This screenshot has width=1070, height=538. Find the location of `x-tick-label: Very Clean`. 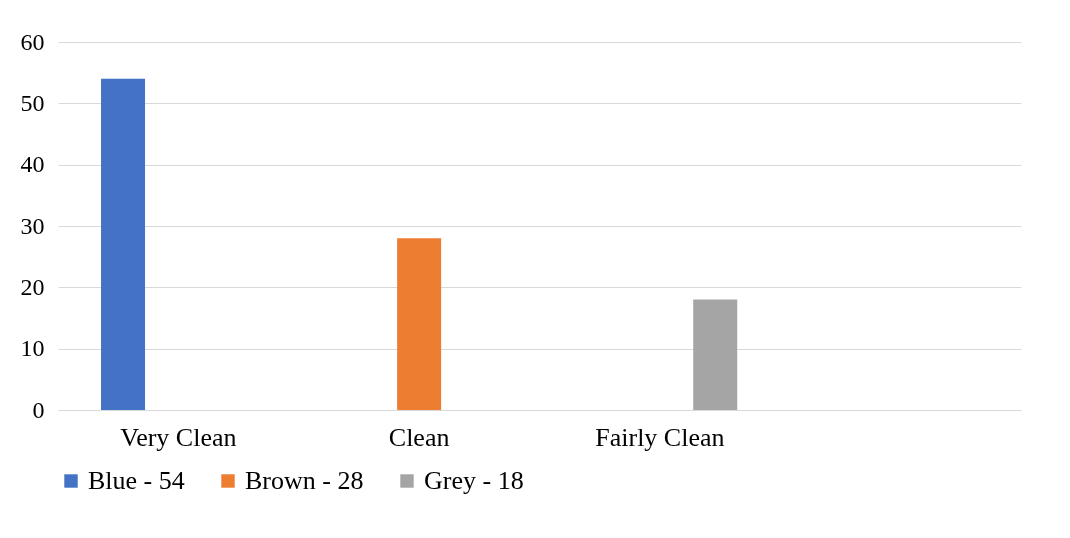

x-tick-label: Very Clean is located at coordinates (178, 437).